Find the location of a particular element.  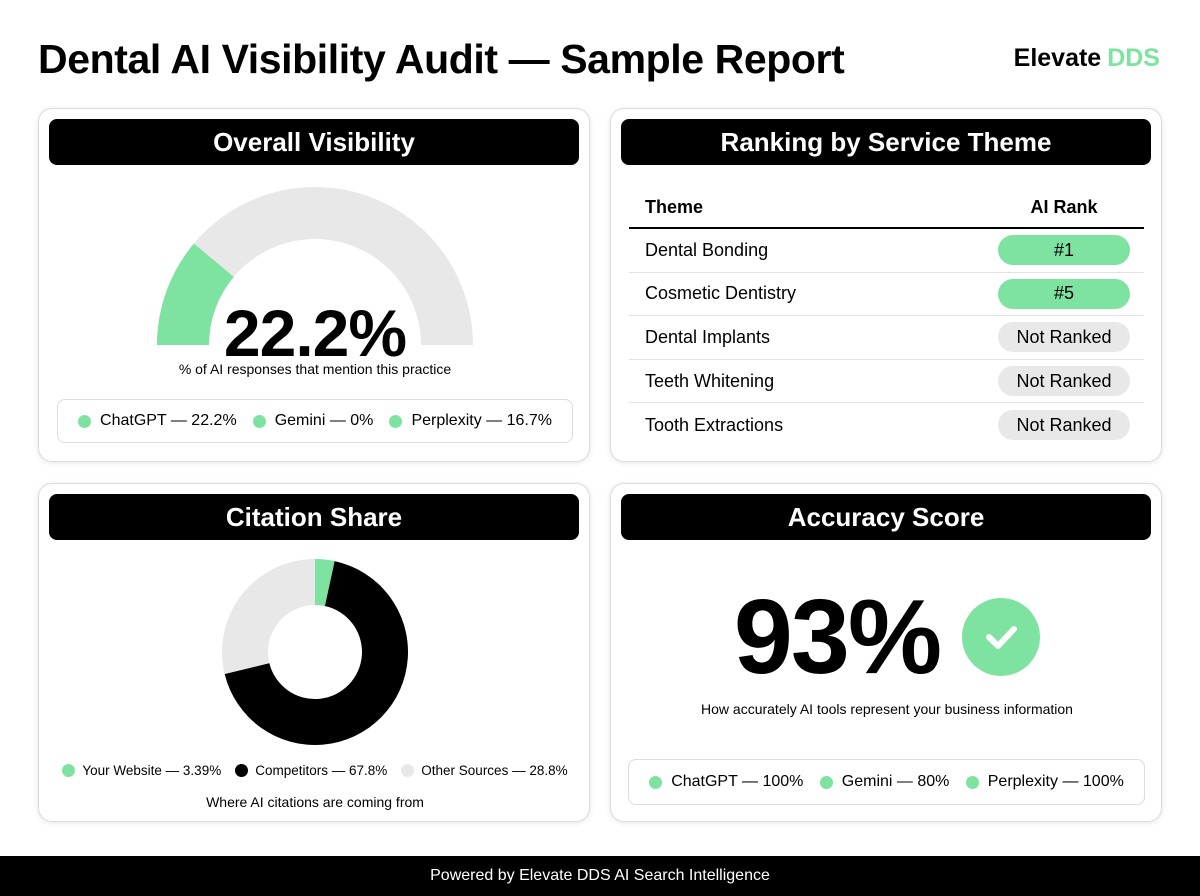

legend-label: ChatGPT — 100% is located at coordinates (737, 781).